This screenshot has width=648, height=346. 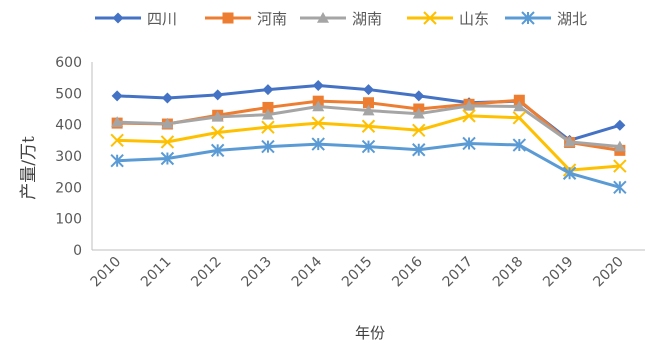 I want to click on y-tick-label: 400, so click(x=68, y=126).